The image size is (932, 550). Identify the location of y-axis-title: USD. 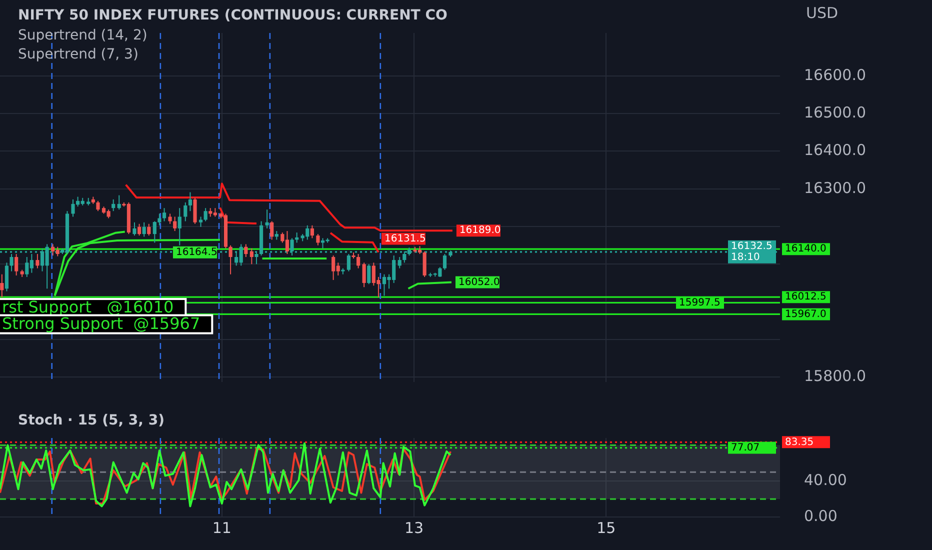
(822, 13).